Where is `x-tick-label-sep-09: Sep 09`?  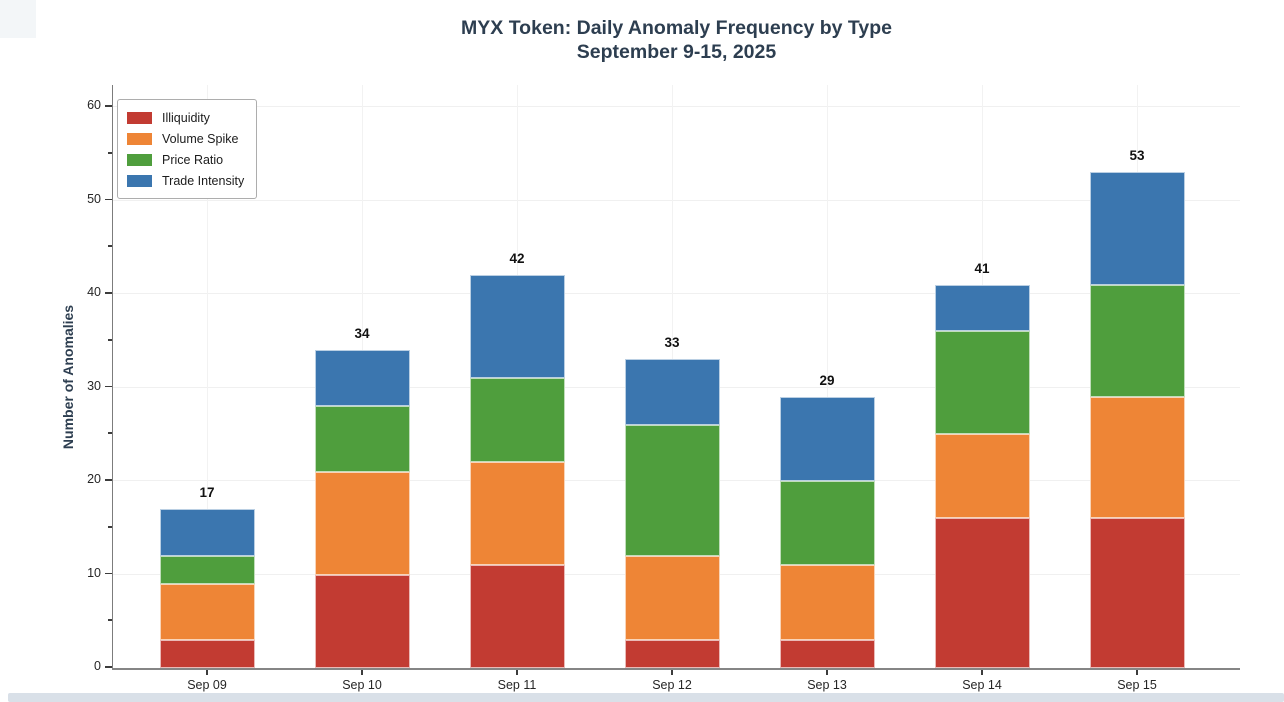 x-tick-label-sep-09: Sep 09 is located at coordinates (207, 685).